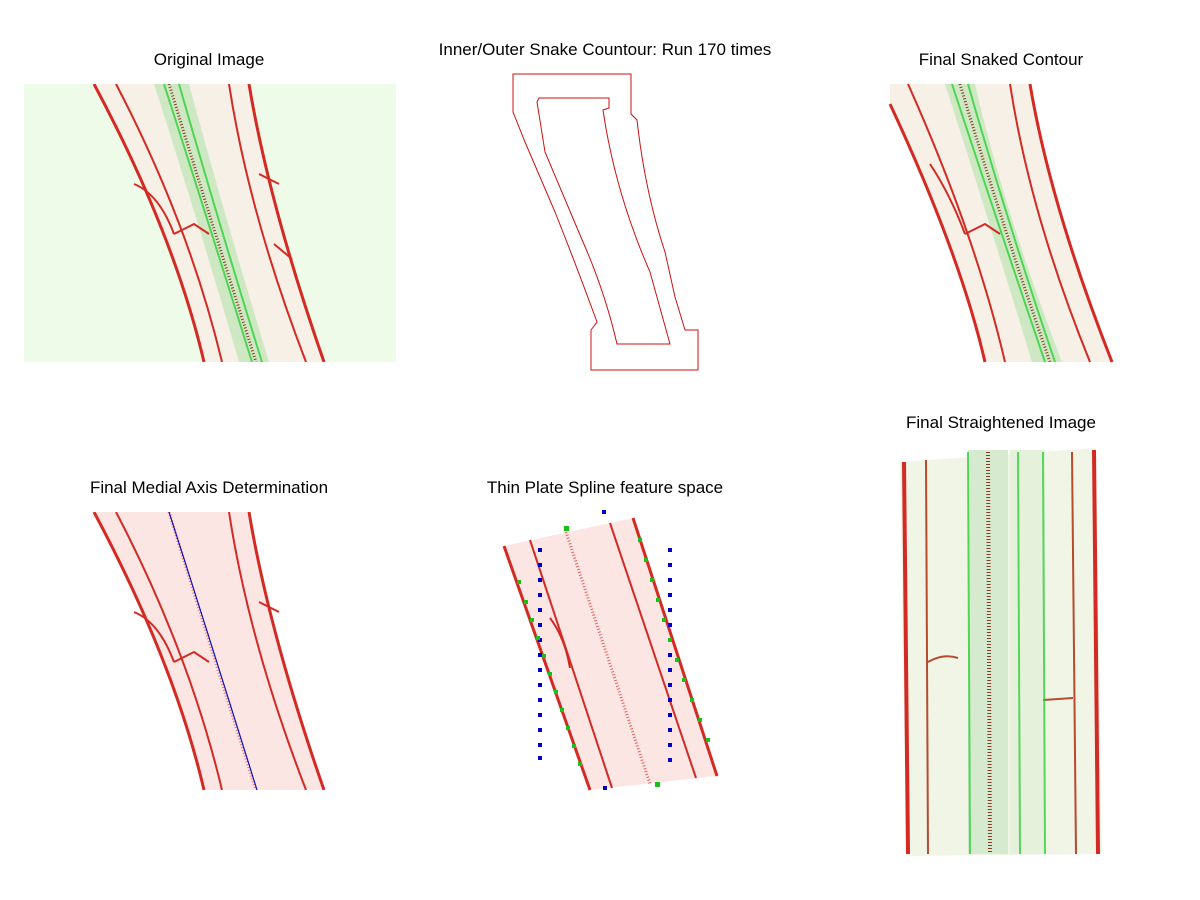  I want to click on original-image-panel, so click(210, 223).